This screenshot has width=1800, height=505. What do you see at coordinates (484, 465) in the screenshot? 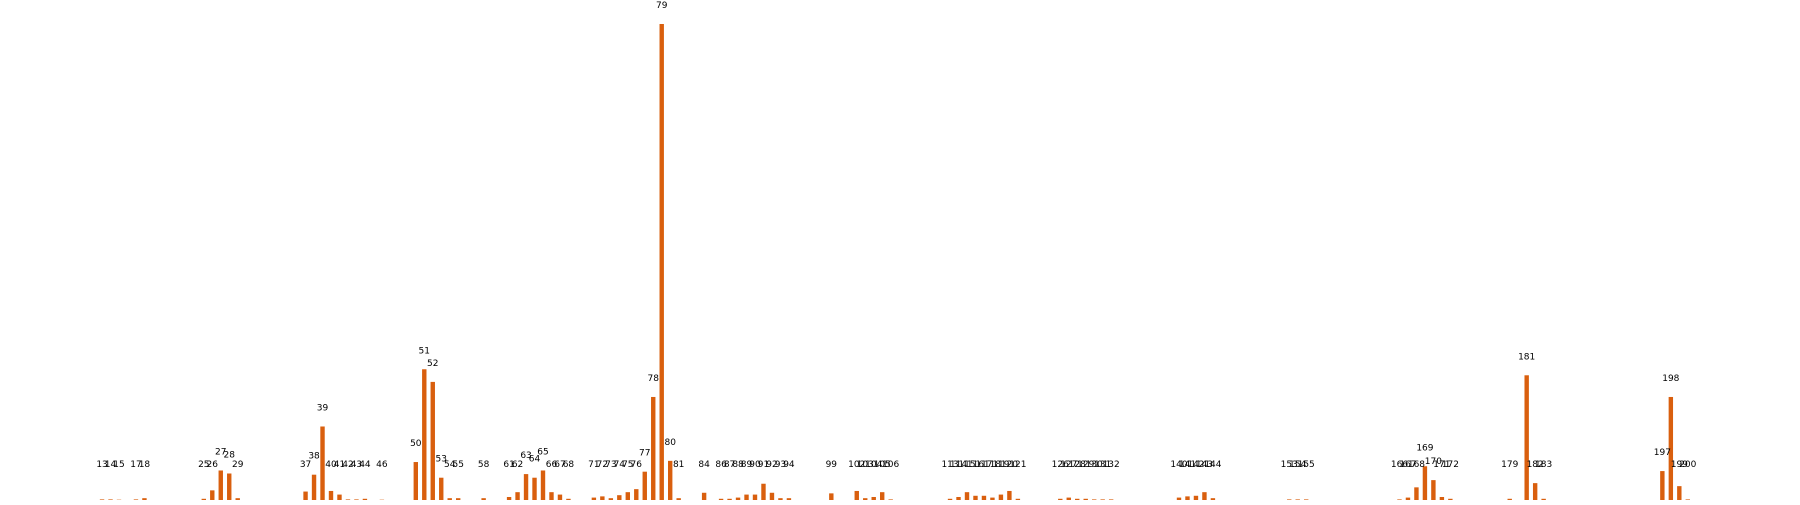
I see `data-label-58: 58` at bounding box center [484, 465].